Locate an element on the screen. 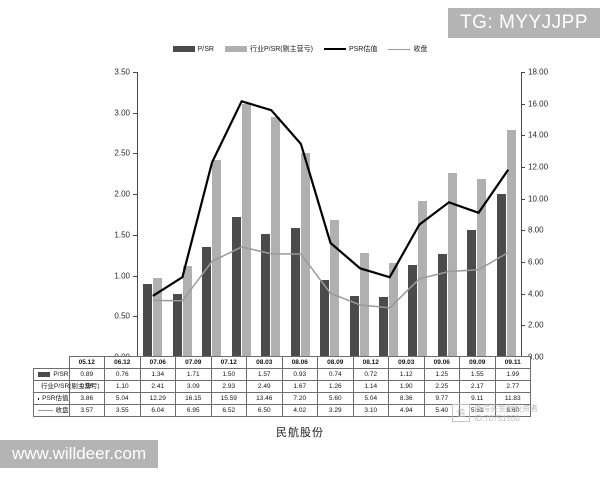 The image size is (600, 480). row-label-text: 收盘 is located at coordinates (62, 410).